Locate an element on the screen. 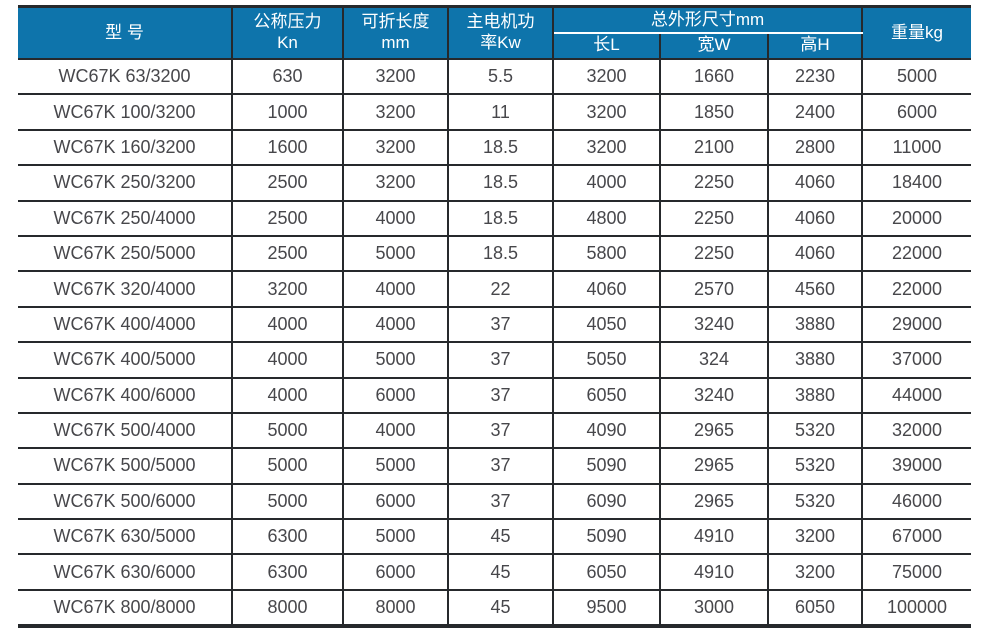 The height and width of the screenshot is (641, 992). value-cell: 3240 is located at coordinates (714, 395).